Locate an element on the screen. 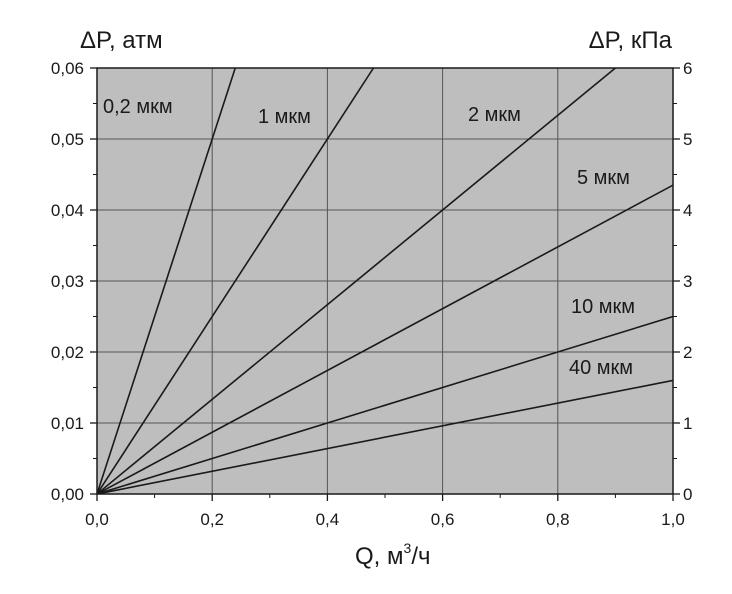 The image size is (732, 594). y-left-tick-label: 0,04 is located at coordinates (67, 210).